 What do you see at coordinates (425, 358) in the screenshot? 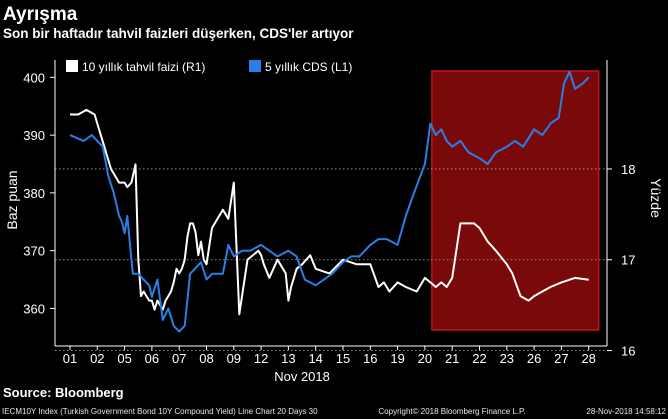
I see `x-tick-label: 20` at bounding box center [425, 358].